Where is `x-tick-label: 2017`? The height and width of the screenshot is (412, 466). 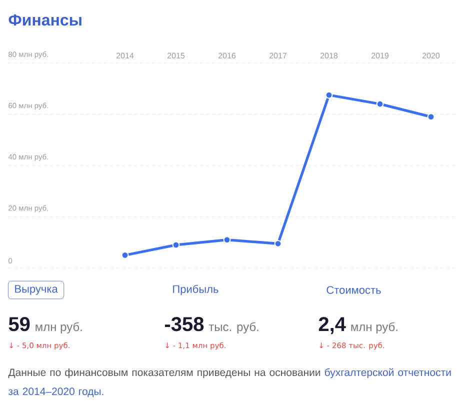
x-tick-label: 2017 is located at coordinates (278, 55).